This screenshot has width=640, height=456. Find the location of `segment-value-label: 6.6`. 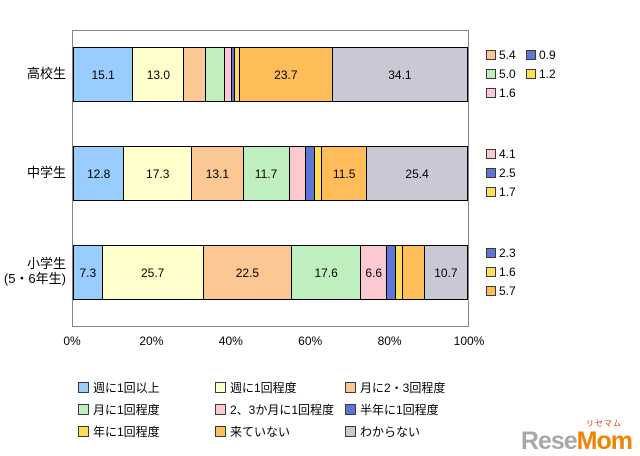

segment-value-label: 6.6 is located at coordinates (374, 272).